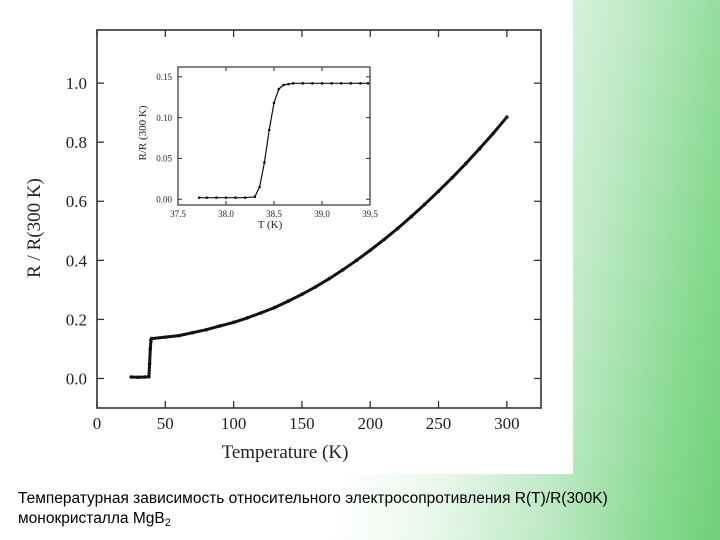 The image size is (720, 540). I want to click on main-y-tick-label: 0.4, so click(77, 260).